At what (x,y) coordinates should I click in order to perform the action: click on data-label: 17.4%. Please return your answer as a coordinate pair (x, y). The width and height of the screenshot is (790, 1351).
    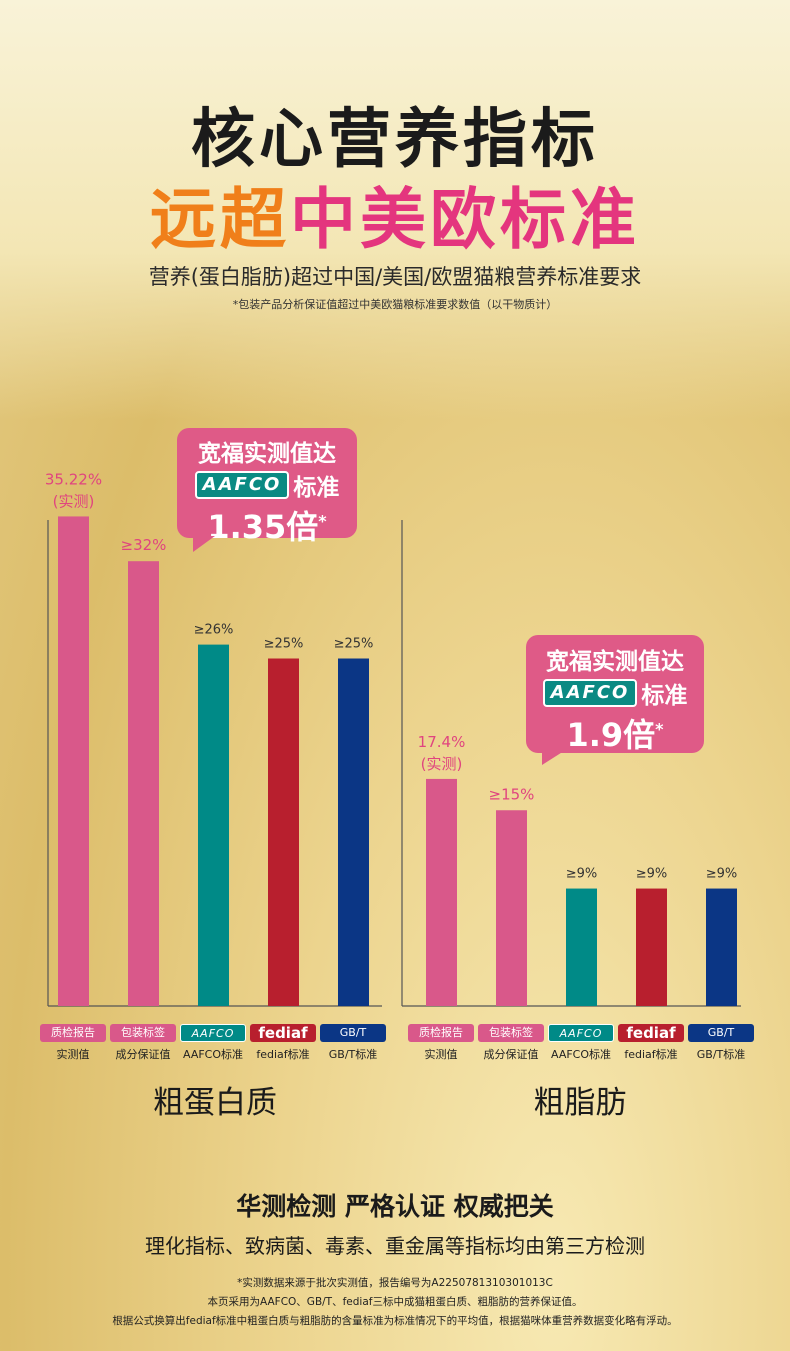
    Looking at the image, I should click on (442, 742).